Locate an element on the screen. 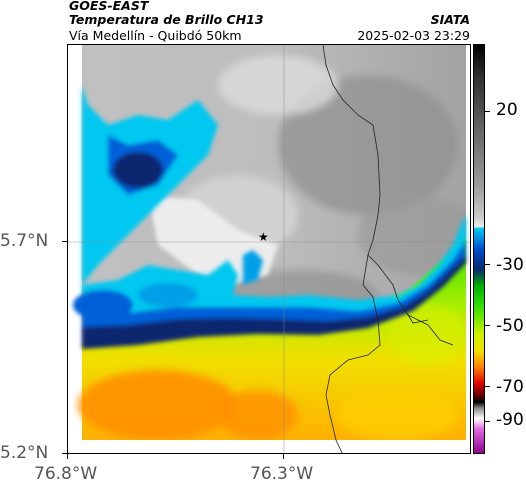 This screenshot has height=491, width=526. colorbar is located at coordinates (479, 249).